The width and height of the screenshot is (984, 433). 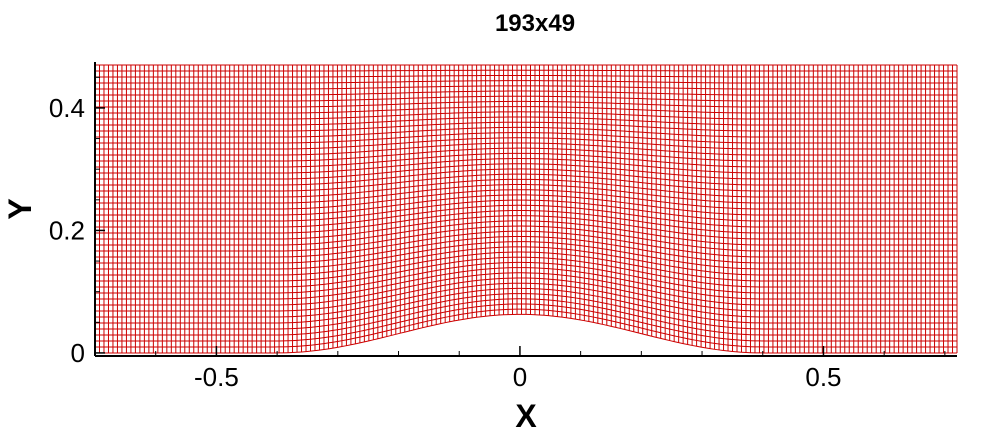 I want to click on x-tick-label: 0, so click(x=520, y=377).